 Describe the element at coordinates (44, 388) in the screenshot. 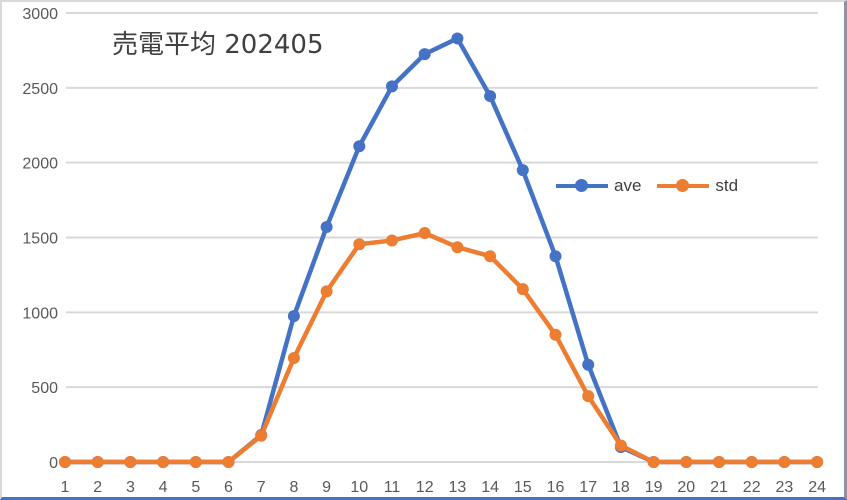

I see `y-tick-label: 500` at that location.